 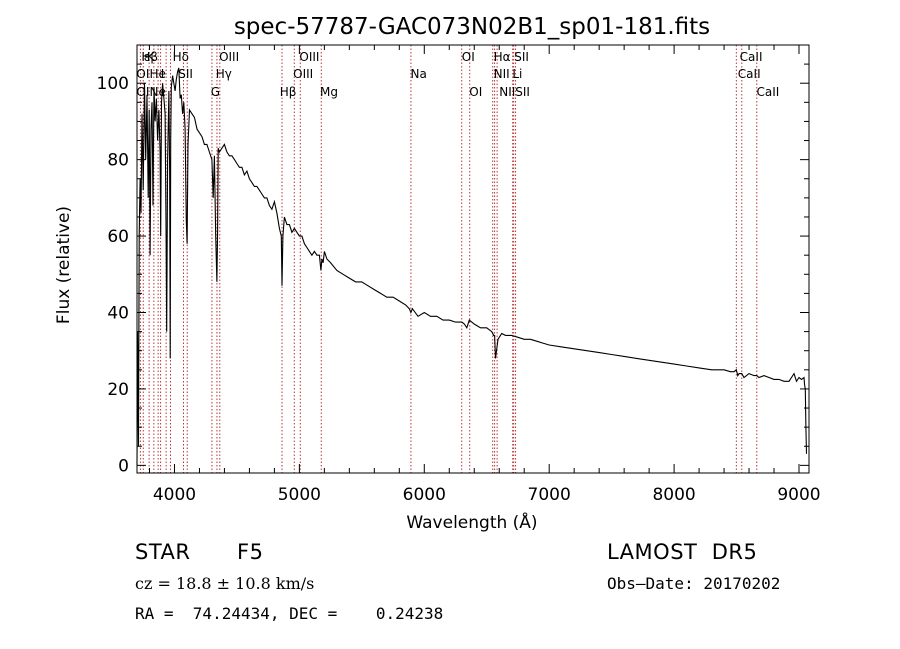 I want to click on line-label-11: He, so click(x=157, y=74).